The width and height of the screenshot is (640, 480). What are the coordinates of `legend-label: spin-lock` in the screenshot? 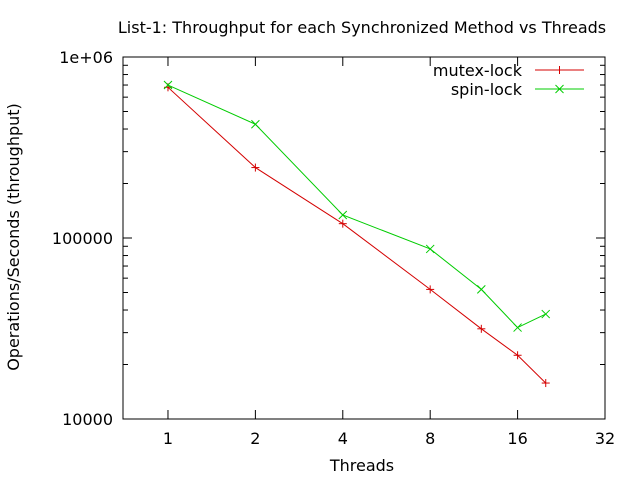 It's located at (487, 89).